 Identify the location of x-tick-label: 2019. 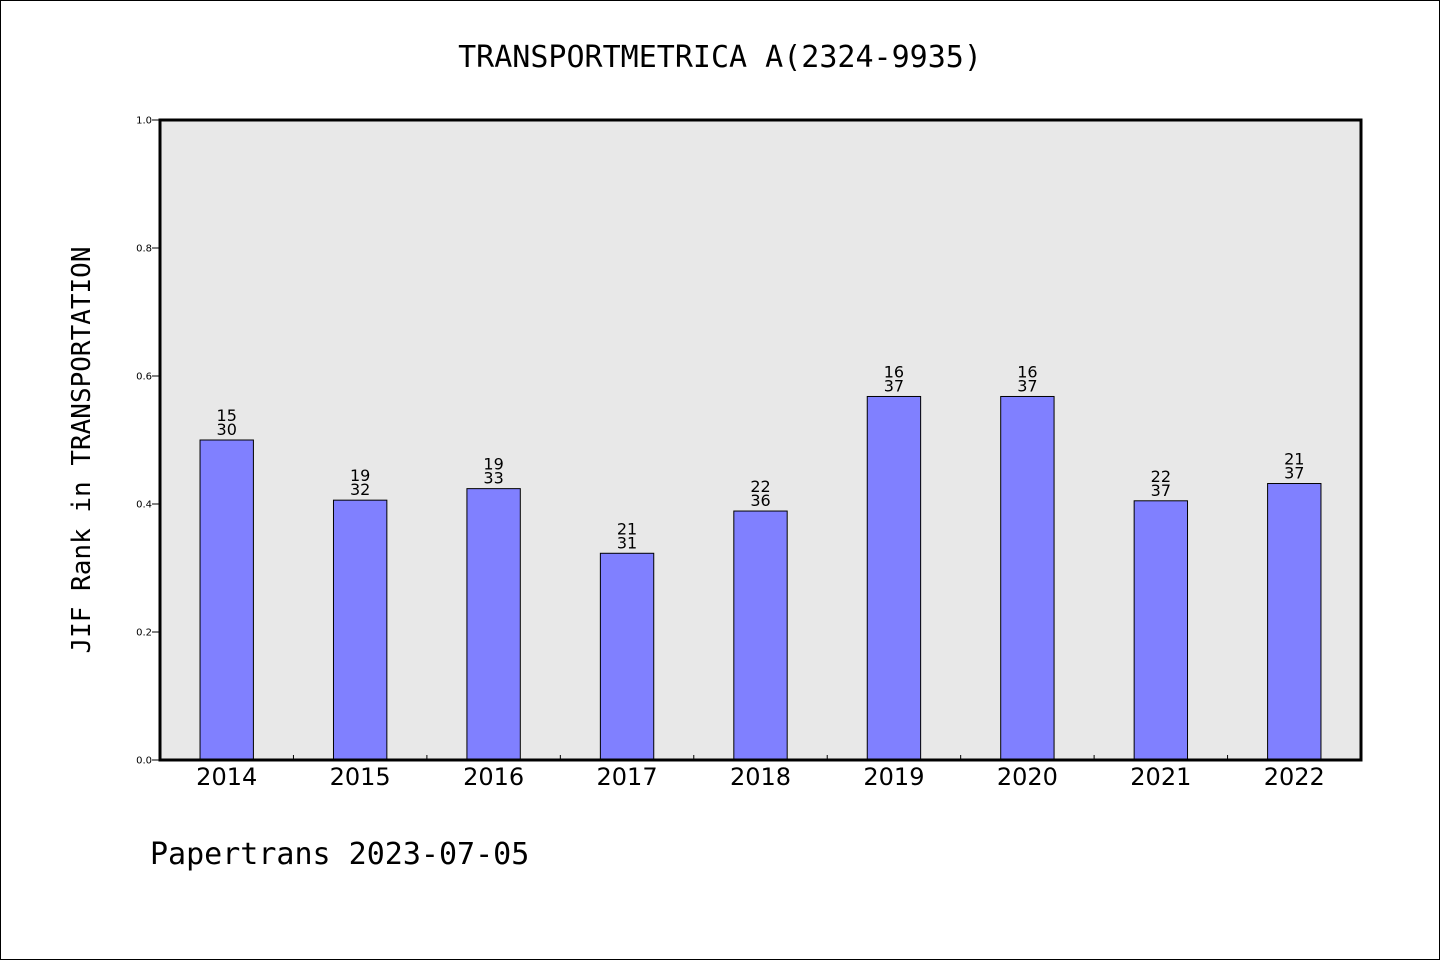
(893, 777).